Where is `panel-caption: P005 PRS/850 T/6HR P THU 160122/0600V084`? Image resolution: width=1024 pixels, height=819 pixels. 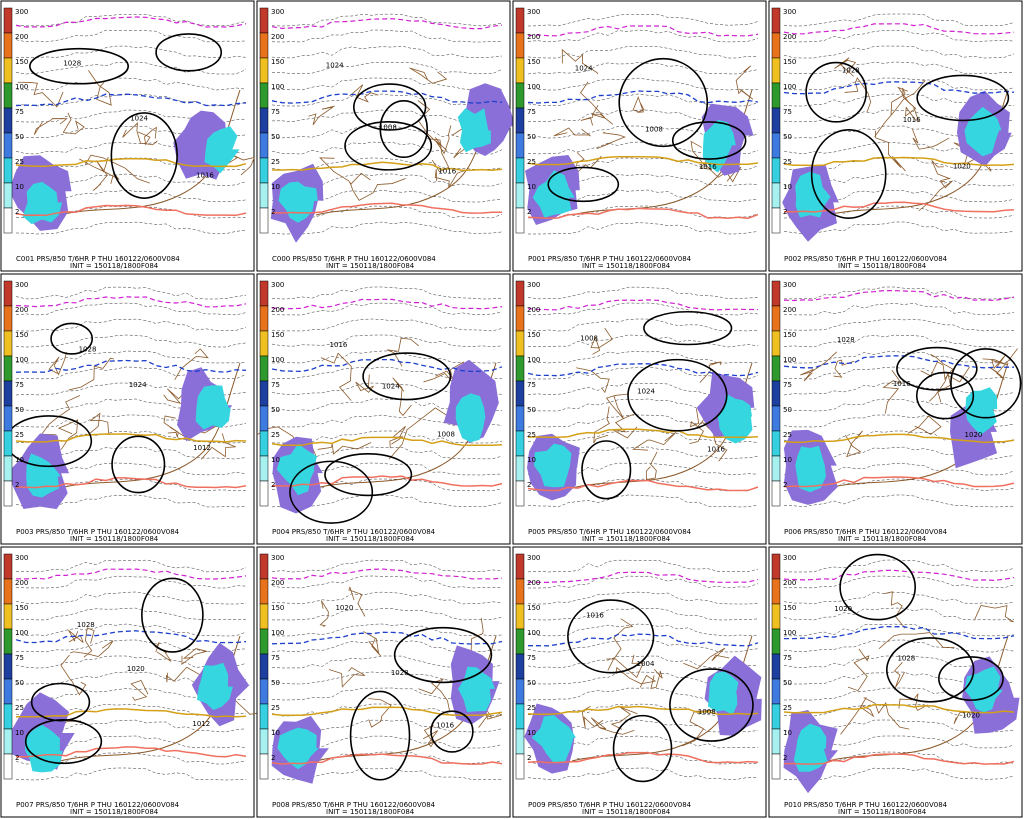 panel-caption: P005 PRS/850 T/6HR P THU 160122/0600V084 is located at coordinates (610, 532).